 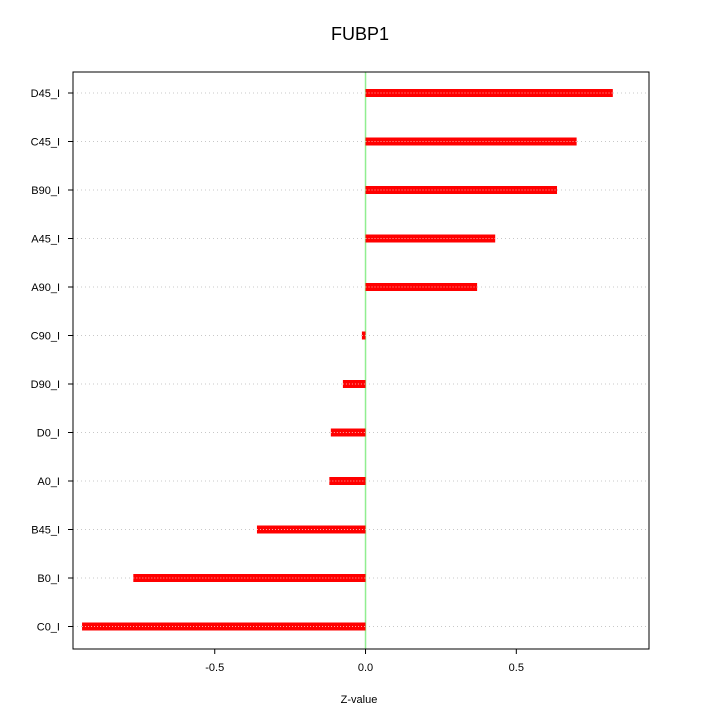 I want to click on y-tick-label-D90_I: D90_I, so click(x=45, y=385).